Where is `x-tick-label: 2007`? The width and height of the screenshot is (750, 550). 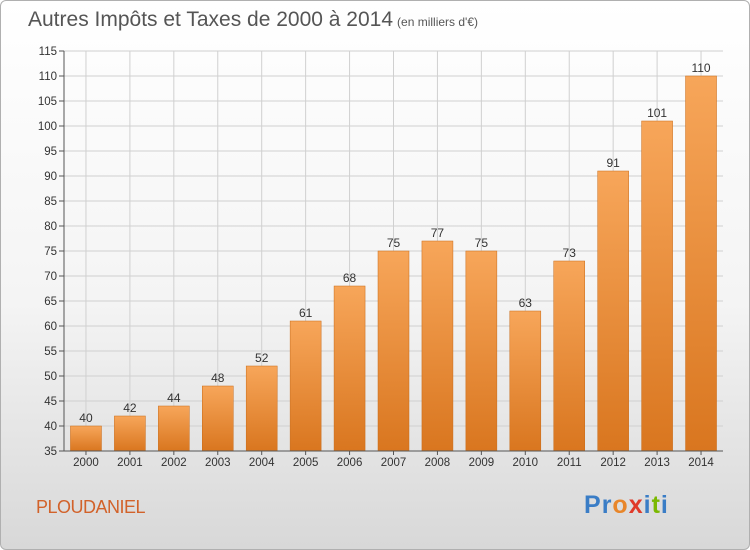 x-tick-label: 2007 is located at coordinates (394, 463).